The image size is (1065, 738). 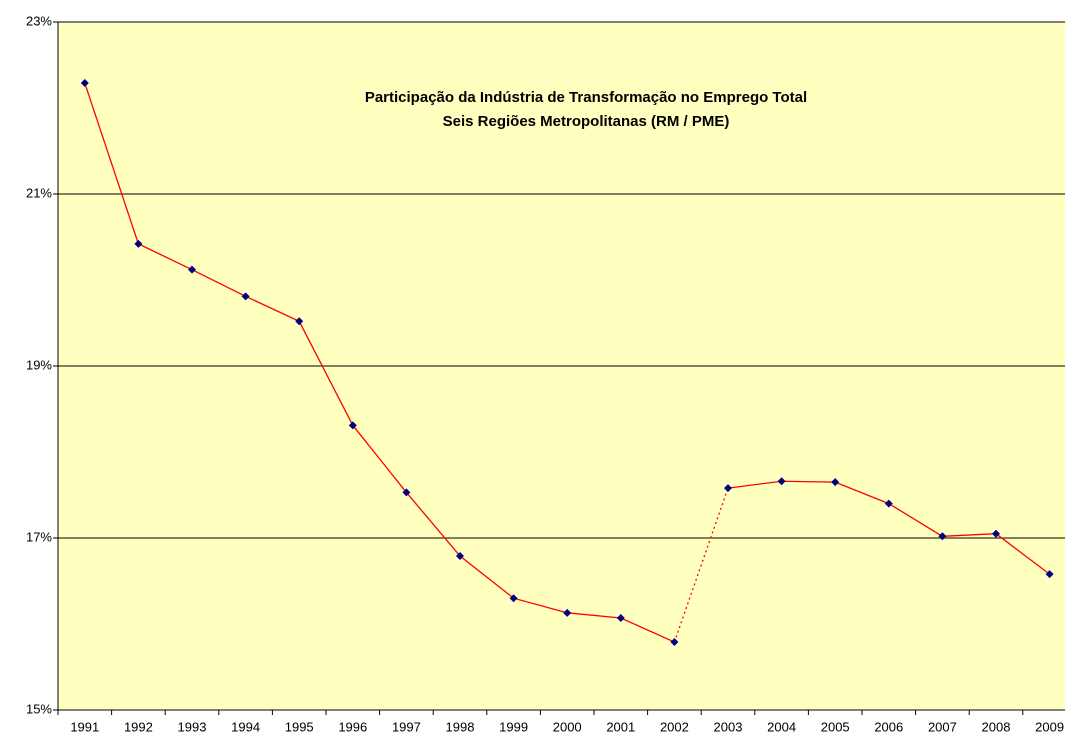 What do you see at coordinates (781, 726) in the screenshot?
I see `x-tick-label: 2004` at bounding box center [781, 726].